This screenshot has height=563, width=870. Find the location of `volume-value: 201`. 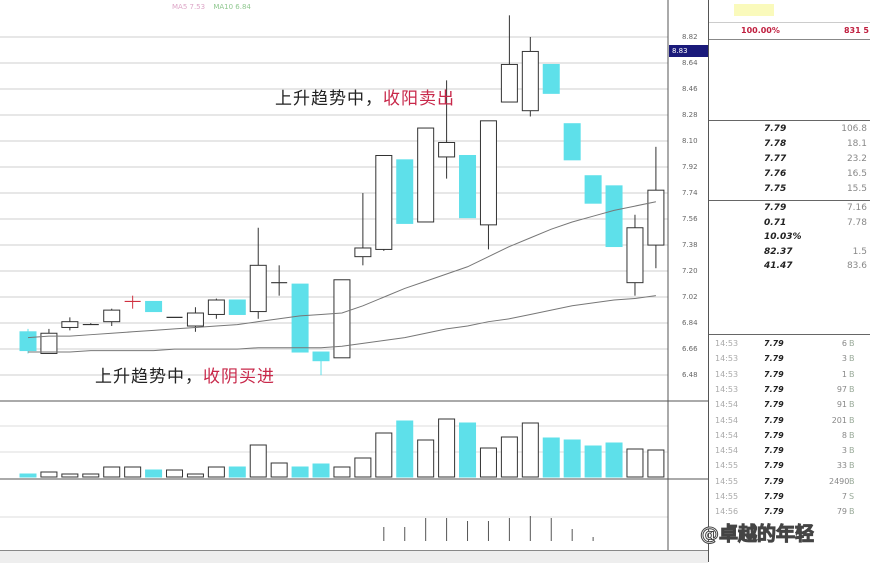

volume-value: 201 is located at coordinates (839, 420).